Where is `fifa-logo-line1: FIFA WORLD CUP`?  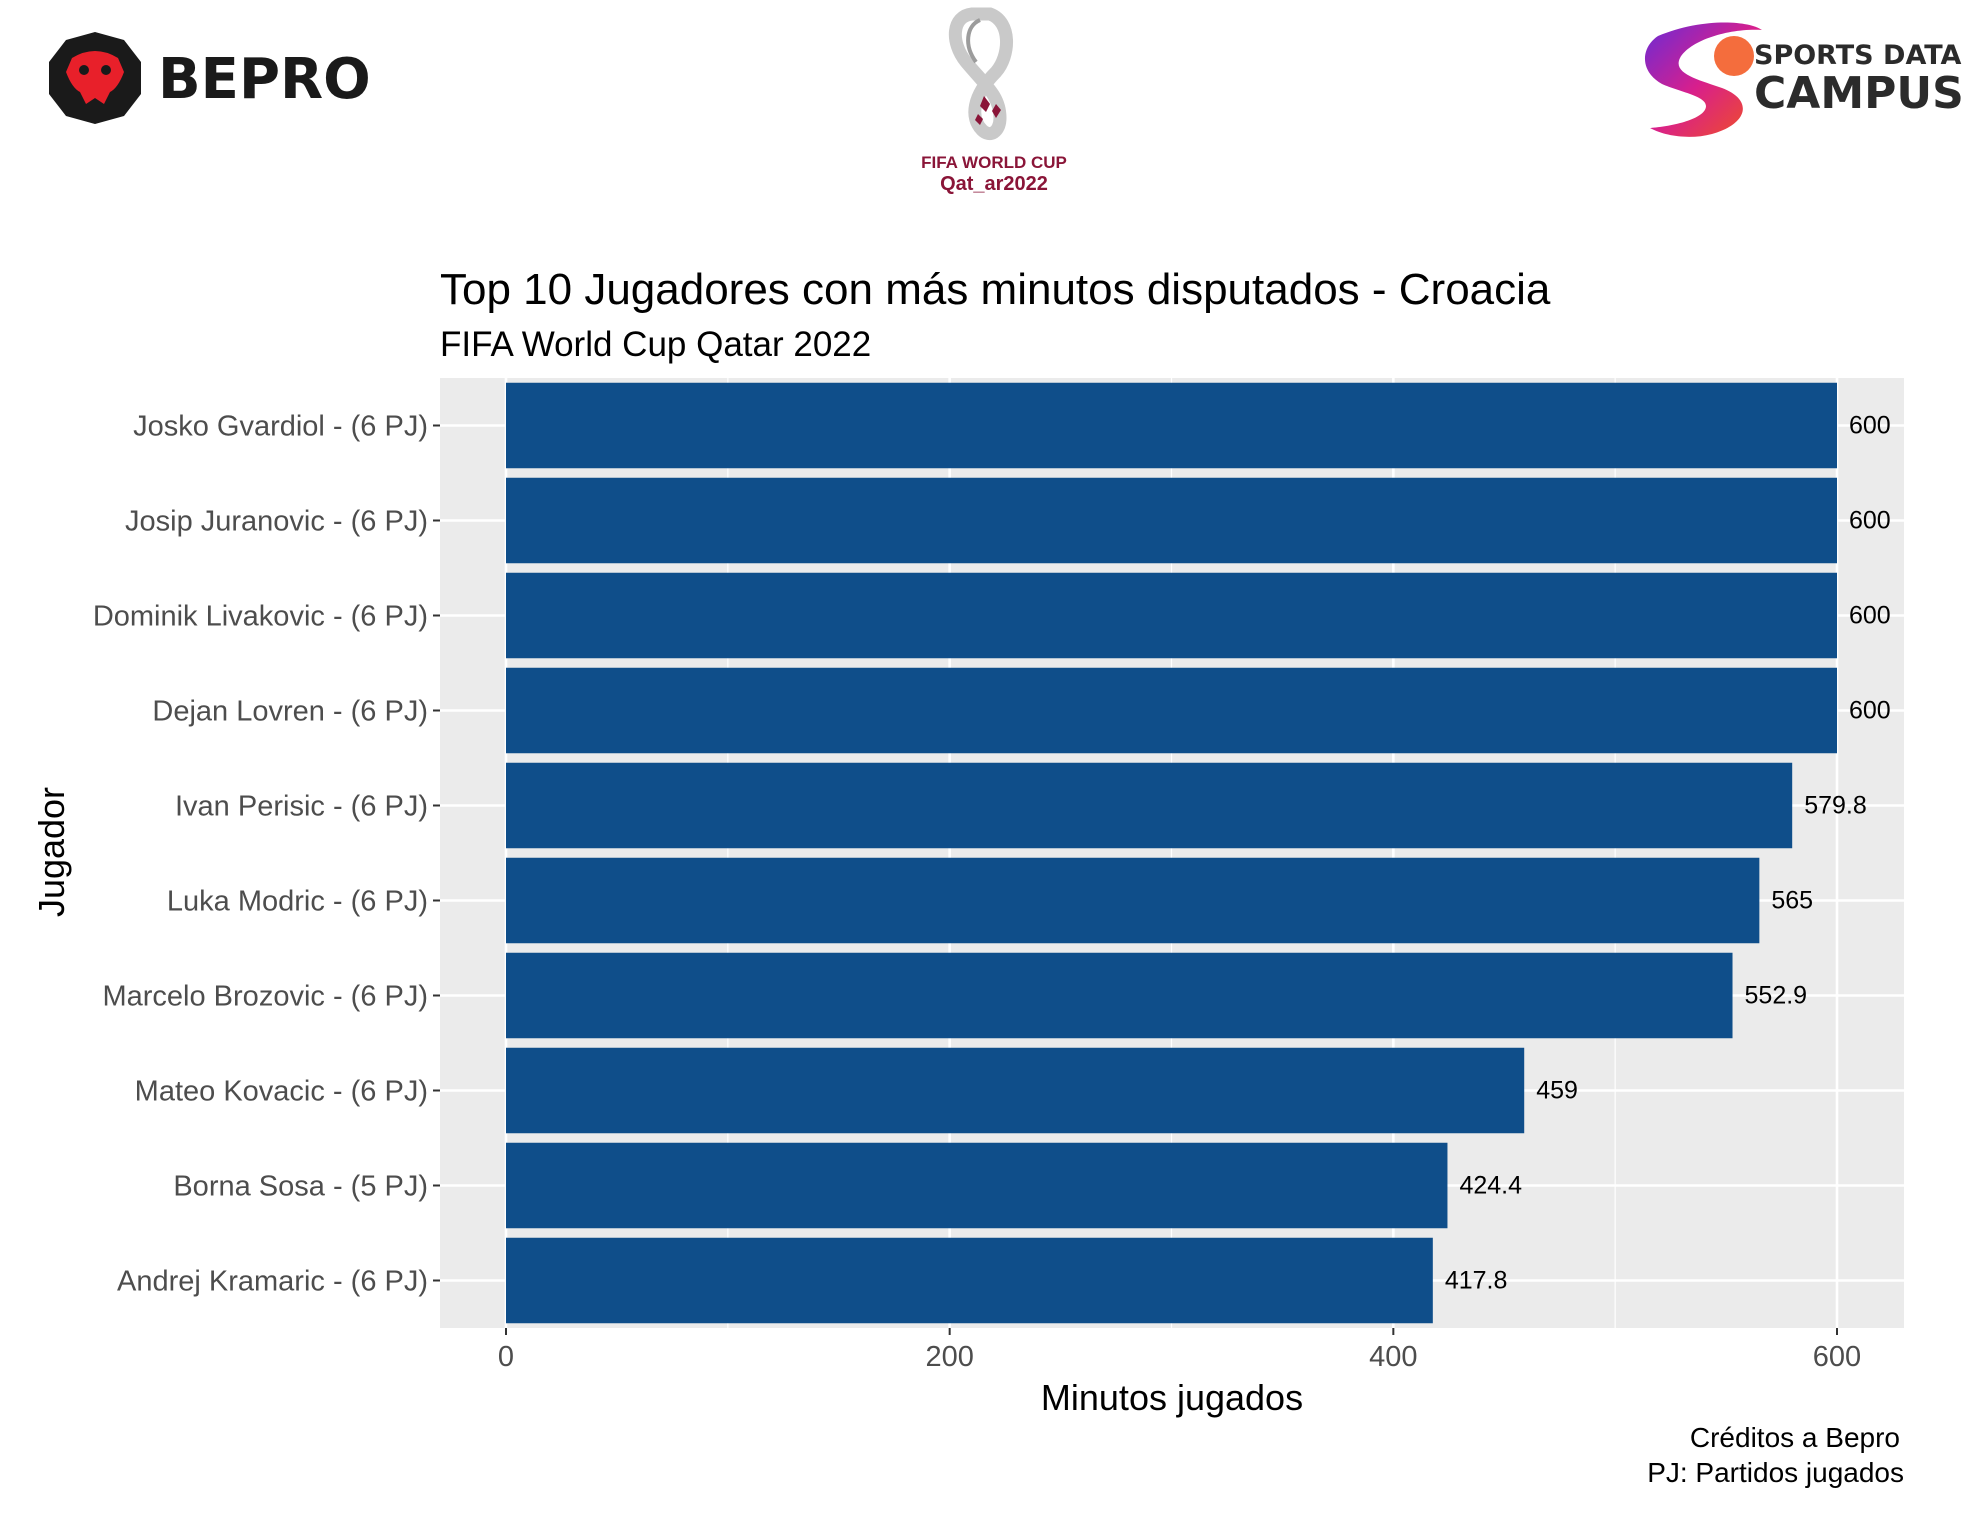 fifa-logo-line1: FIFA WORLD CUP is located at coordinates (994, 162).